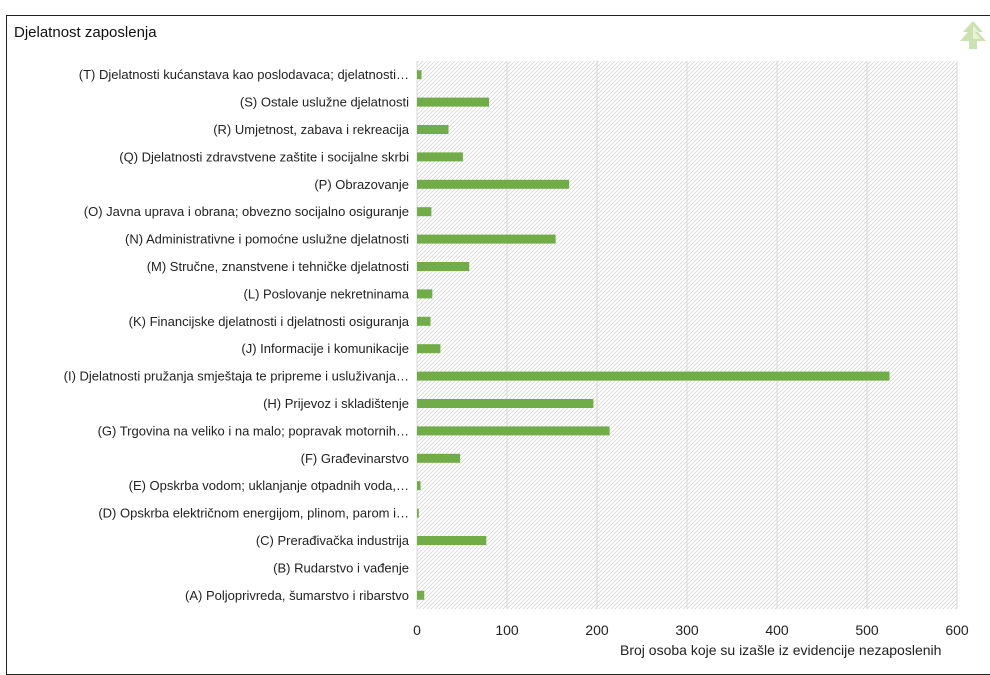  I want to click on x-tick-label: 200, so click(597, 630).